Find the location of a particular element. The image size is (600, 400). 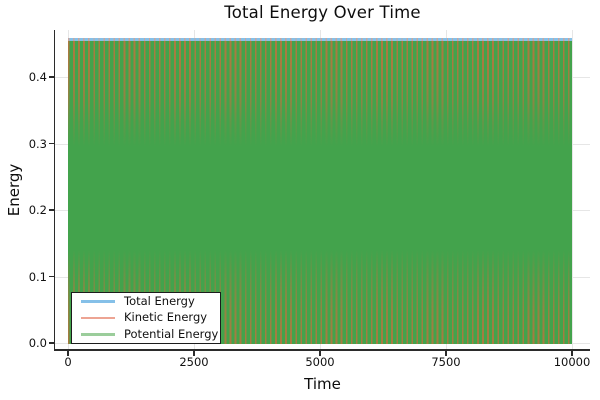

chart-title: Total Energy Over Time is located at coordinates (322, 12).